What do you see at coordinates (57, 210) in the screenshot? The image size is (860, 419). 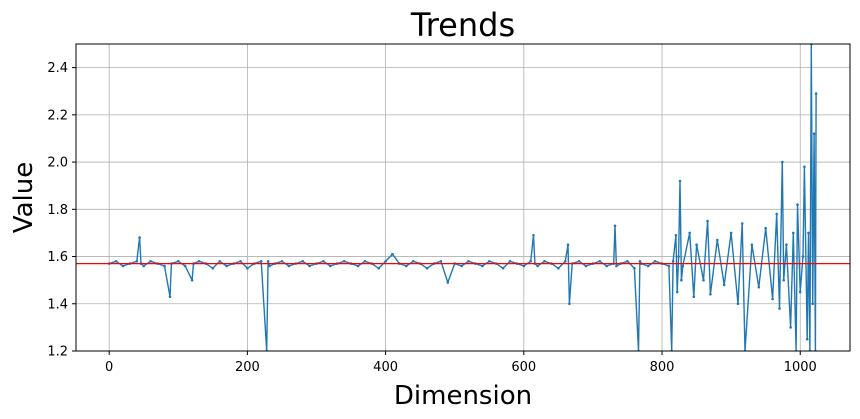 I see `y-tick-label: 1.8` at bounding box center [57, 210].